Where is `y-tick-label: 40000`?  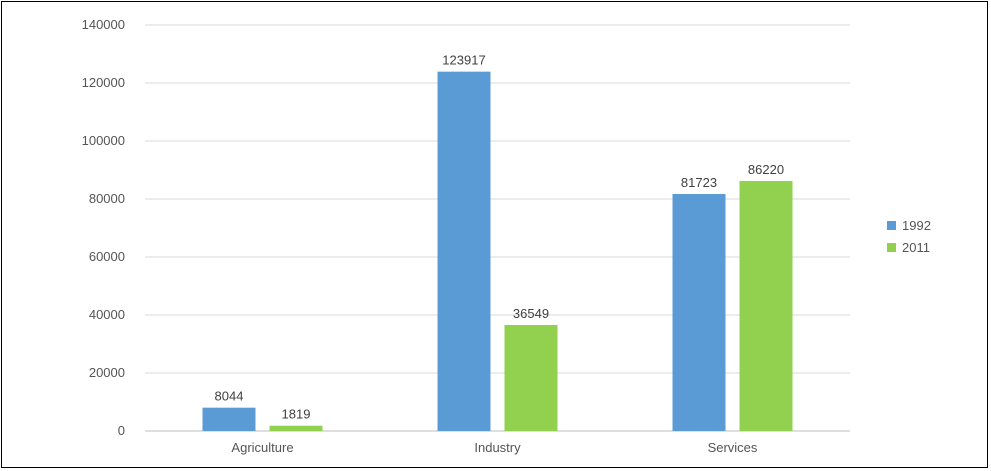
y-tick-label: 40000 is located at coordinates (107, 314).